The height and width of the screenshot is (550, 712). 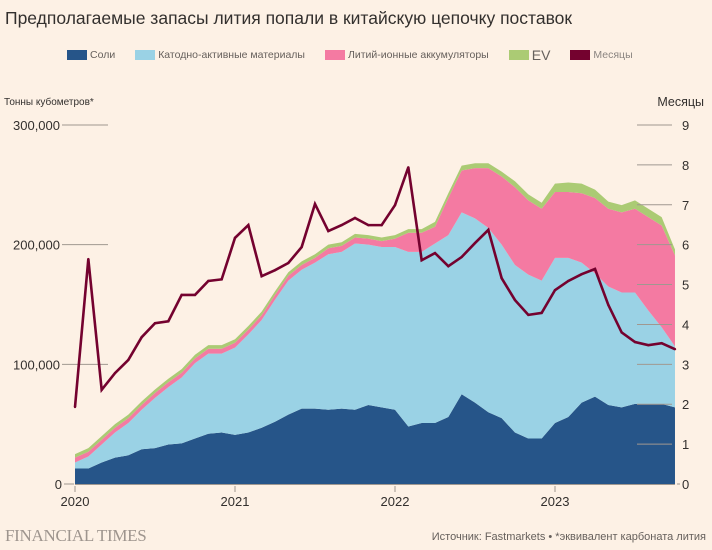 What do you see at coordinates (685, 324) in the screenshot?
I see `y2-tick-label: 4` at bounding box center [685, 324].